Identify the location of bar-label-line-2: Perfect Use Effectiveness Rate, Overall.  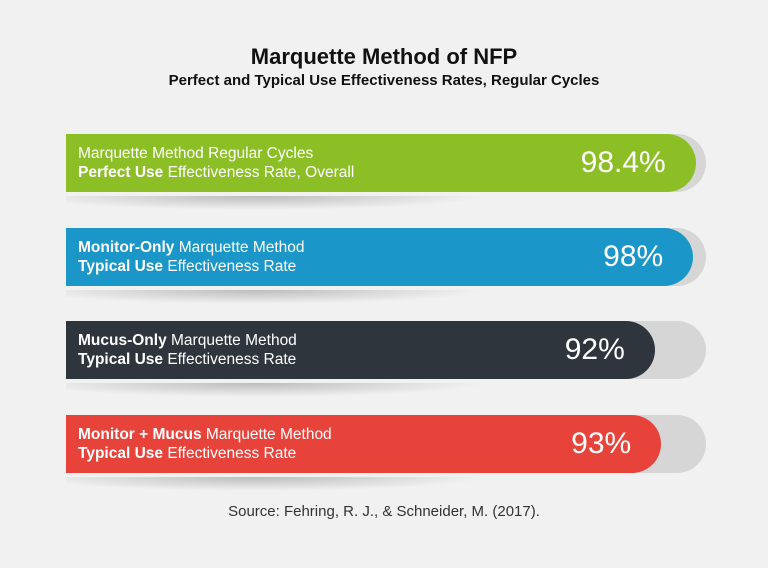
(216, 172).